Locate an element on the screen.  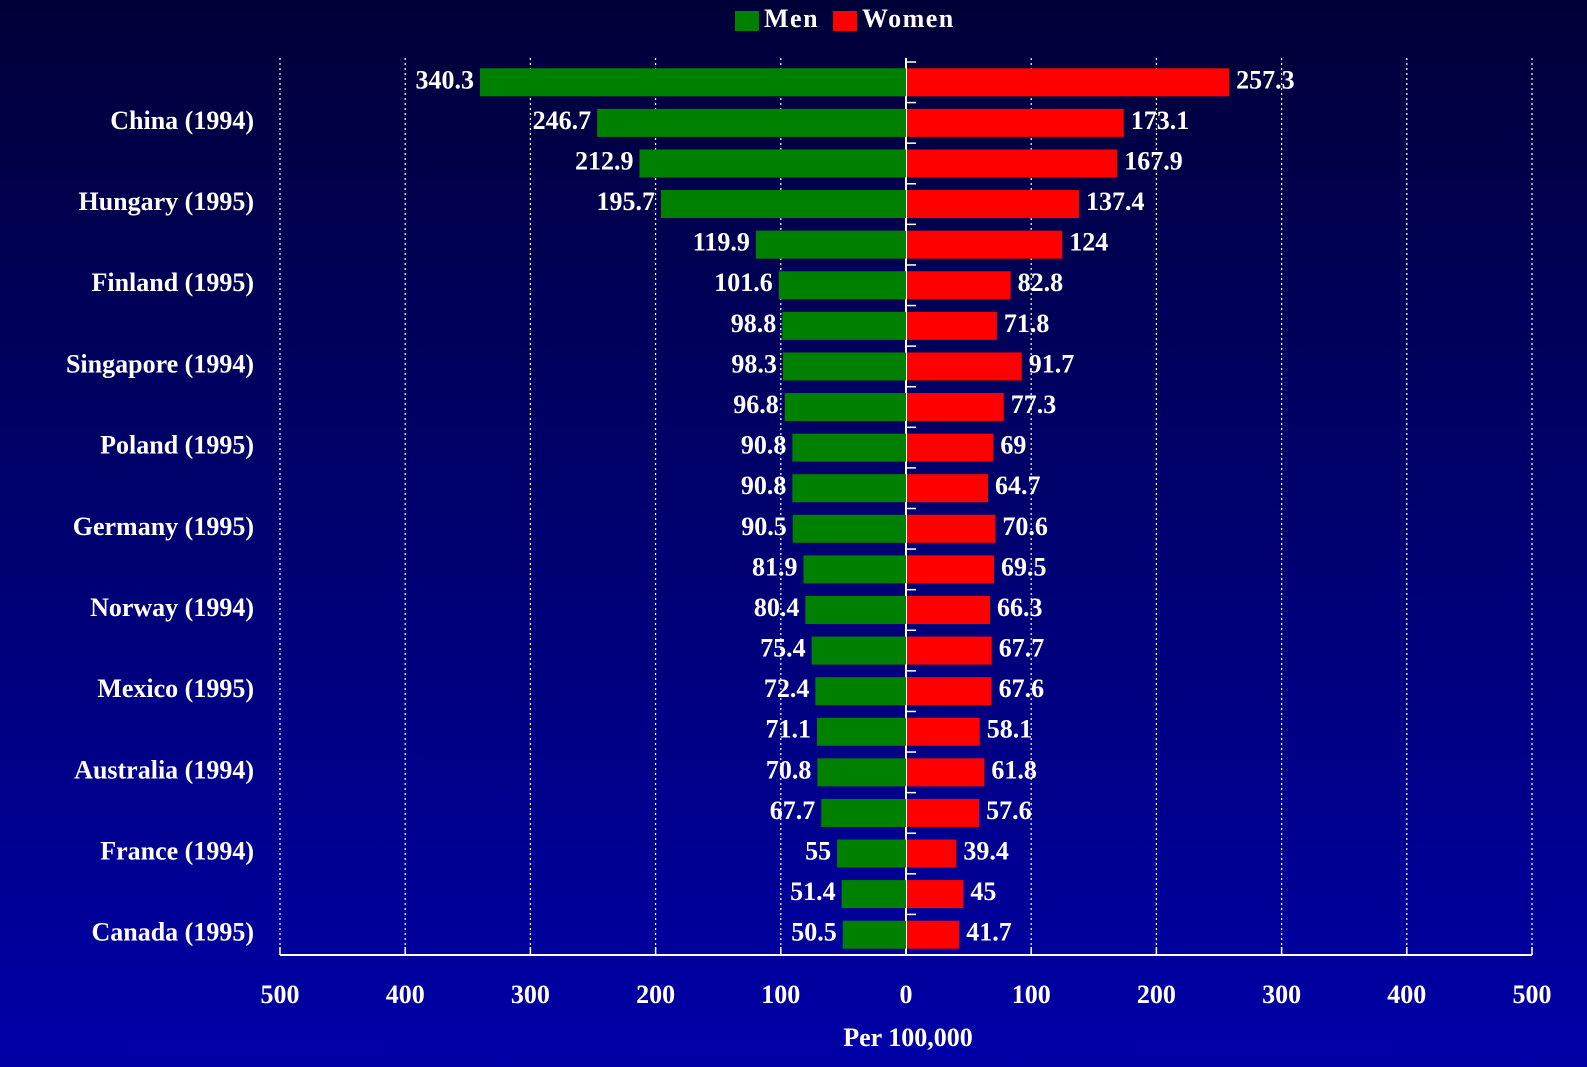
category-label: Singapore (1994) is located at coordinates (160, 363).